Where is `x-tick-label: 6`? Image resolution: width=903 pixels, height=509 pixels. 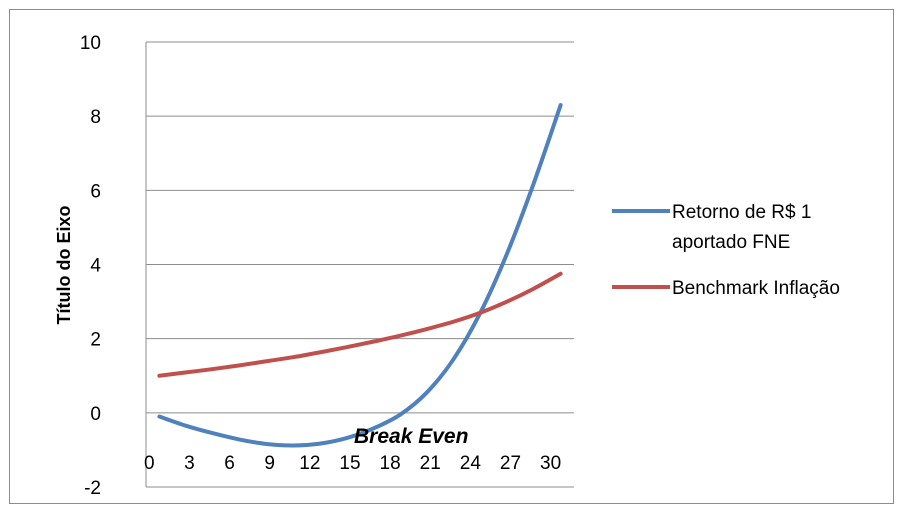 x-tick-label: 6 is located at coordinates (229, 463).